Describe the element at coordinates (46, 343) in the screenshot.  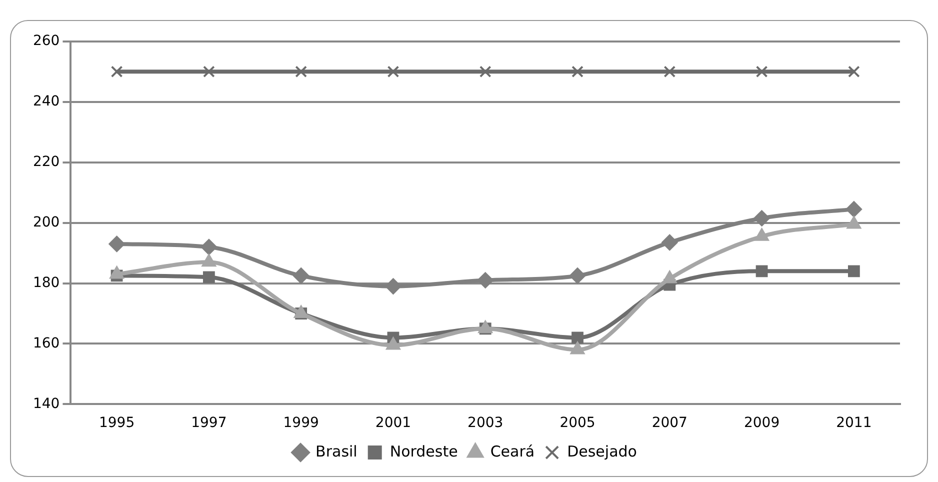
I see `y-tick-label: 160` at that location.